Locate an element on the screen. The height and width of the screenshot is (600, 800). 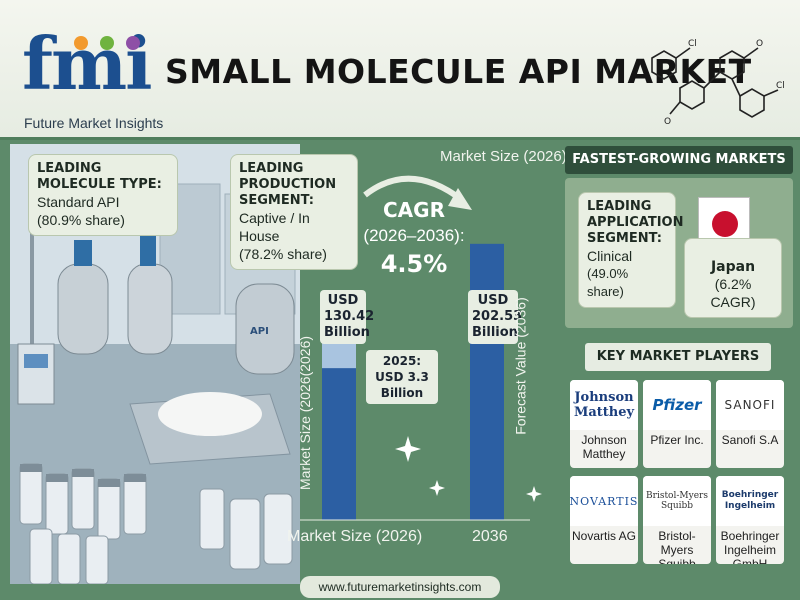
cagr-value: 4.5% is located at coordinates (414, 264).